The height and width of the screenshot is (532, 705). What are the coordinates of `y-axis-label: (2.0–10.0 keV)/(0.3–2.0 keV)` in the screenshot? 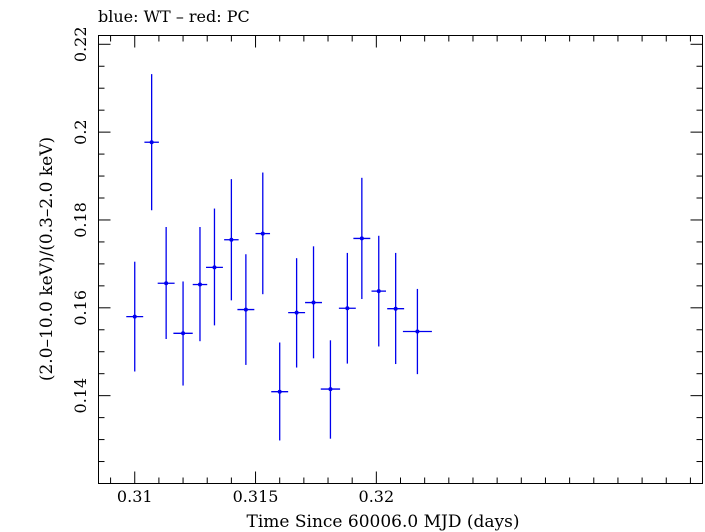 It's located at (47, 259).